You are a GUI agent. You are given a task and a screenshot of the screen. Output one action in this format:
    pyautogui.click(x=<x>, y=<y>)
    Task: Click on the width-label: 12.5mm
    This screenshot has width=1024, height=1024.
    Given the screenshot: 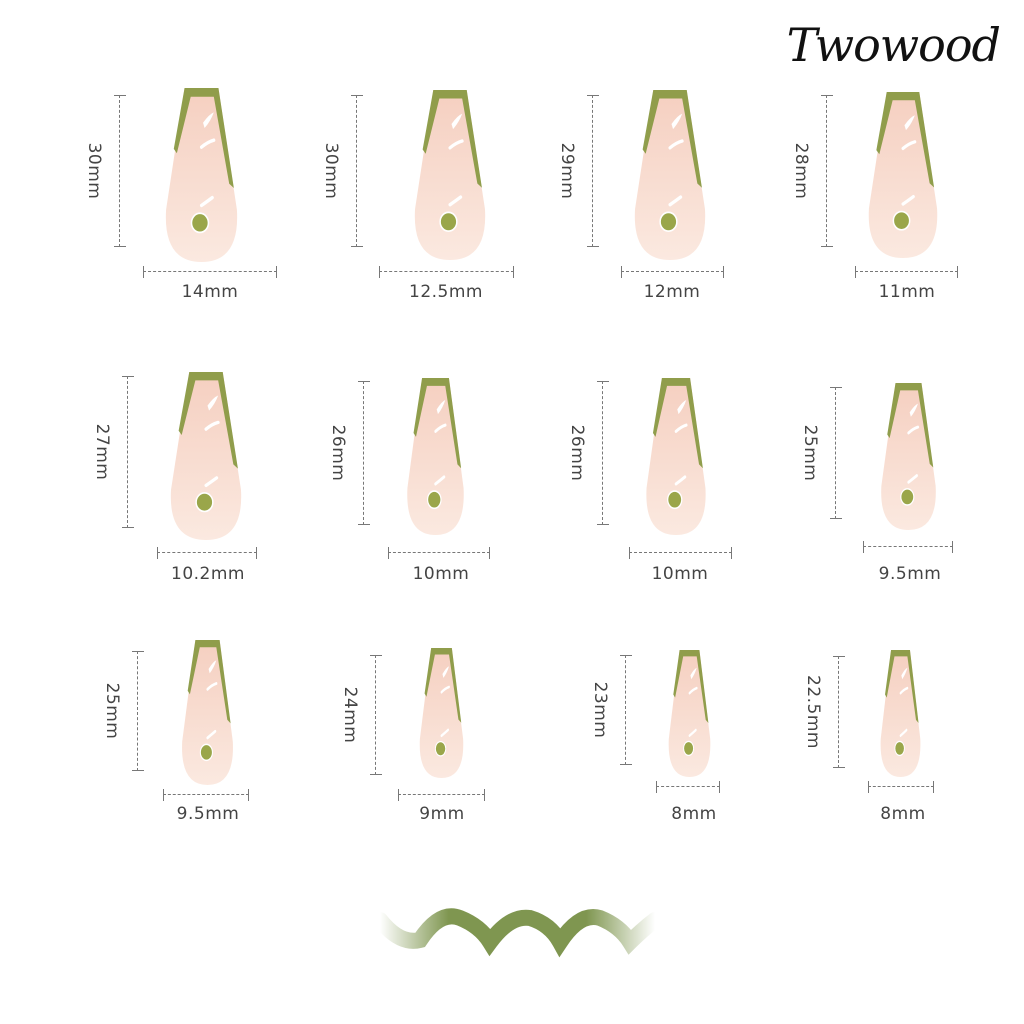 What is the action you would take?
    pyautogui.click(x=446, y=292)
    